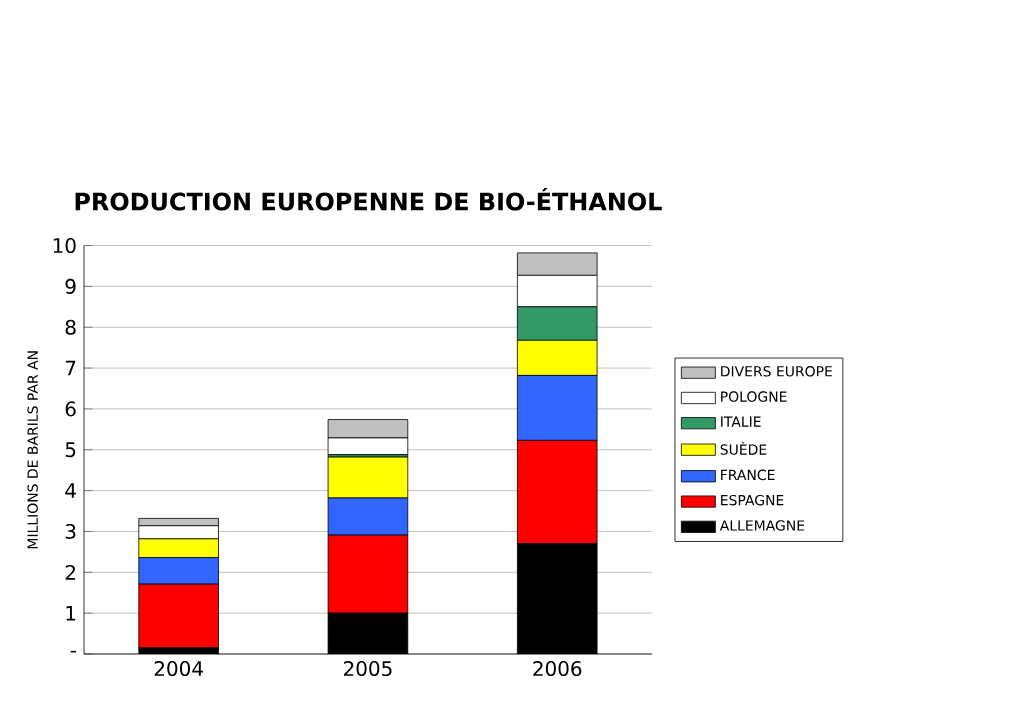 This screenshot has height=714, width=1032. I want to click on y-tick-label: 7, so click(70, 368).